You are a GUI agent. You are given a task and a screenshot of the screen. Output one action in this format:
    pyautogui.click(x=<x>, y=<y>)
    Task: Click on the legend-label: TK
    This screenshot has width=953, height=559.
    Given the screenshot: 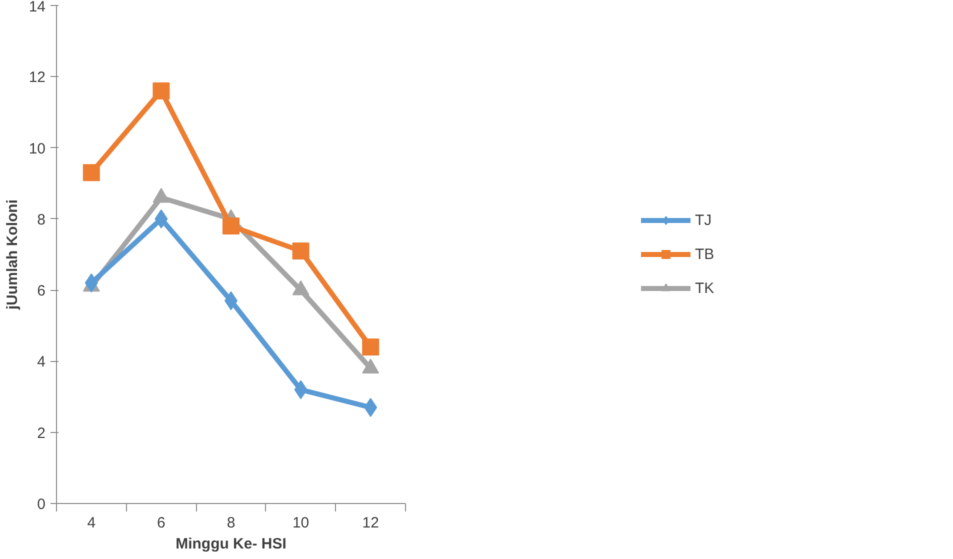 What is the action you would take?
    pyautogui.click(x=705, y=288)
    